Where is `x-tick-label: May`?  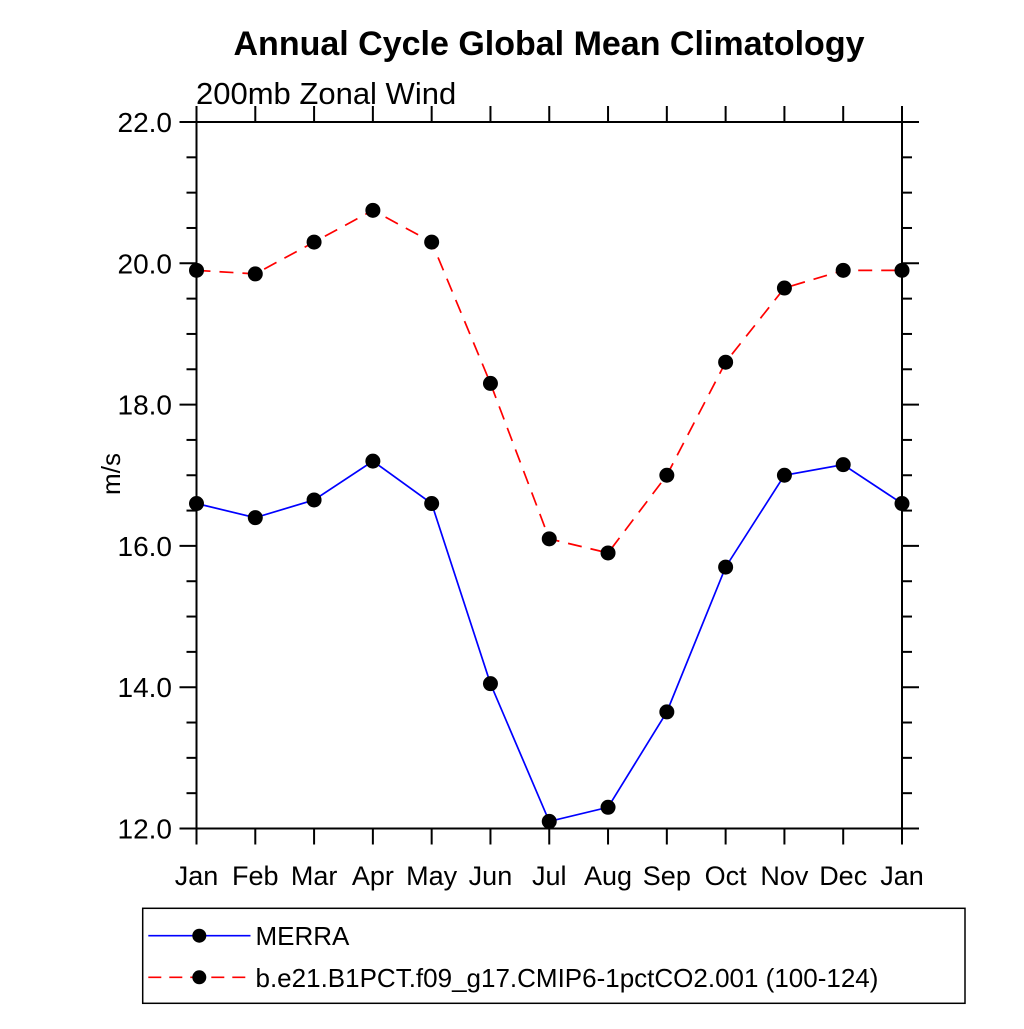
x-tick-label: May is located at coordinates (432, 876).